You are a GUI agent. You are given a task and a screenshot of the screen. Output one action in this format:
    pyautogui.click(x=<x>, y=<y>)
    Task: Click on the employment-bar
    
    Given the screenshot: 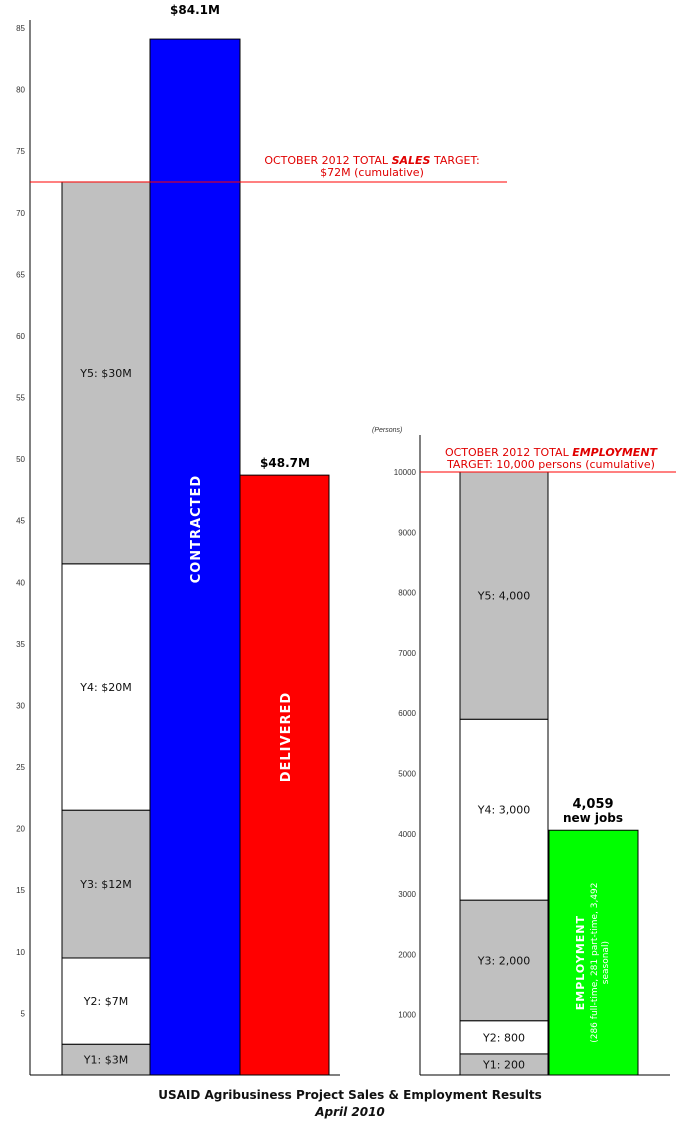 What is the action you would take?
    pyautogui.click(x=593, y=952)
    